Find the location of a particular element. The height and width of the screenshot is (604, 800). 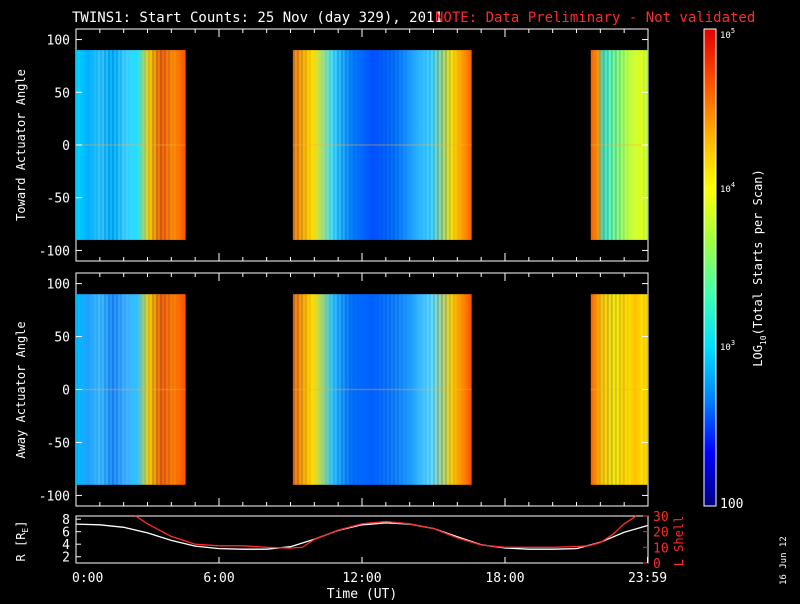

colorbar-tick-1e4: 10⁴ is located at coordinates (727, 188).